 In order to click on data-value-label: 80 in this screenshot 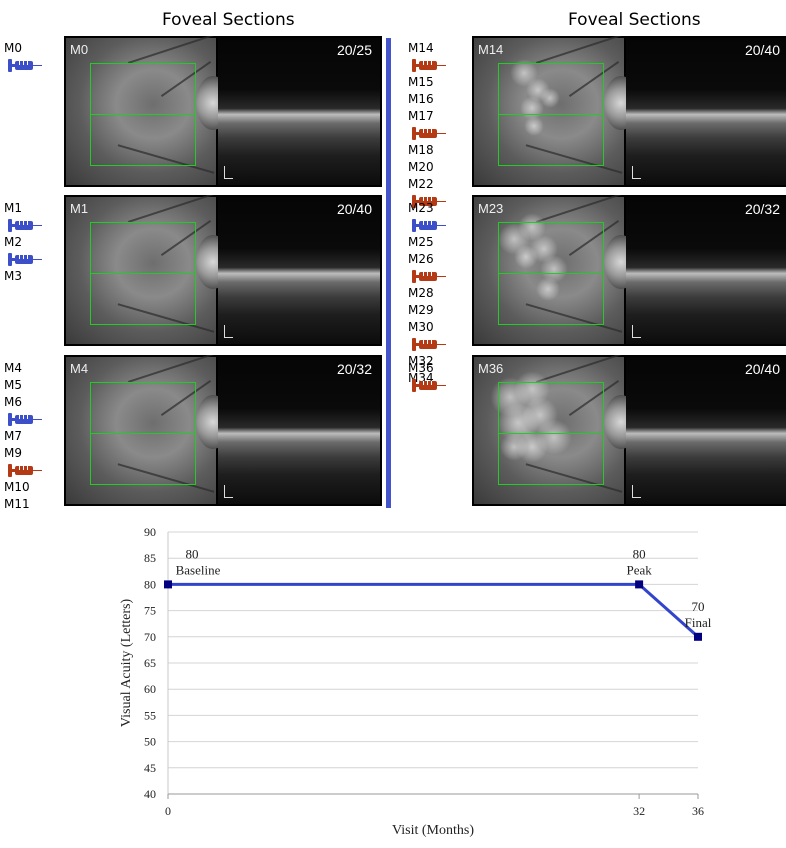, I will do `click(639, 553)`.